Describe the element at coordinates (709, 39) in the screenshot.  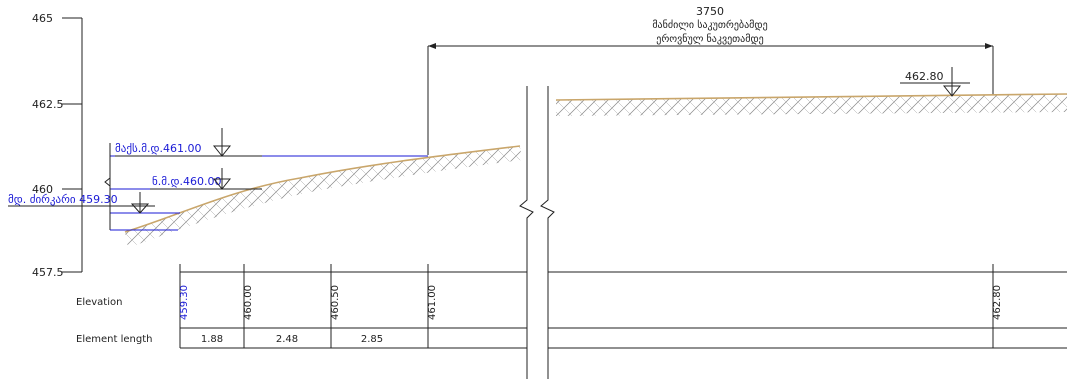
I see `dimension-caption-line2: ეროვნულ ნაკვეთამდე` at that location.